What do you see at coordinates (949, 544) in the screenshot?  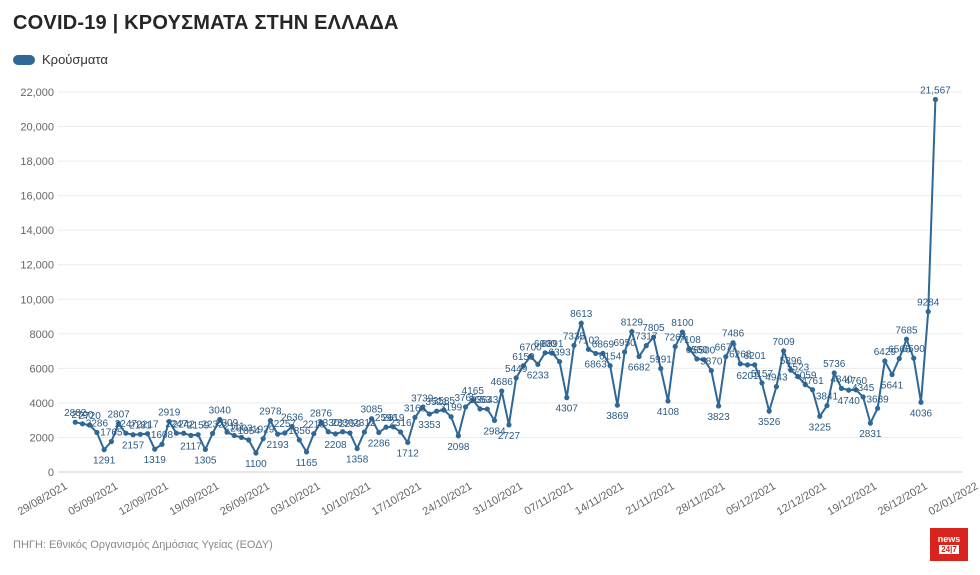 I see `brand-logo: news 24|7` at bounding box center [949, 544].